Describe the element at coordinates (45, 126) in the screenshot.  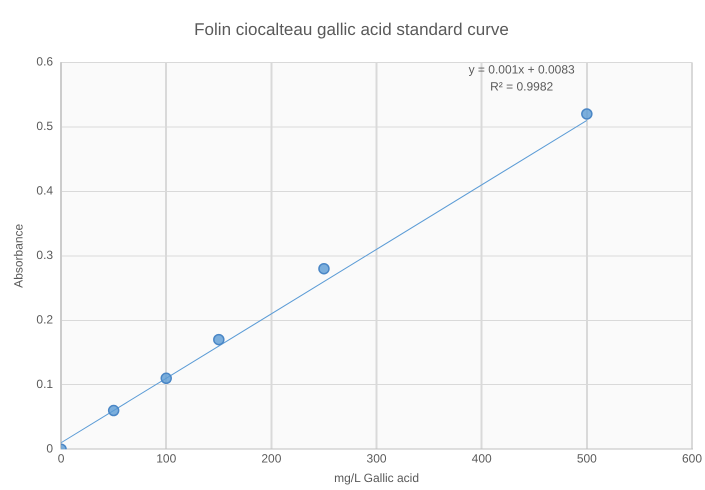
I see `y-tick-label: 0.5` at that location.